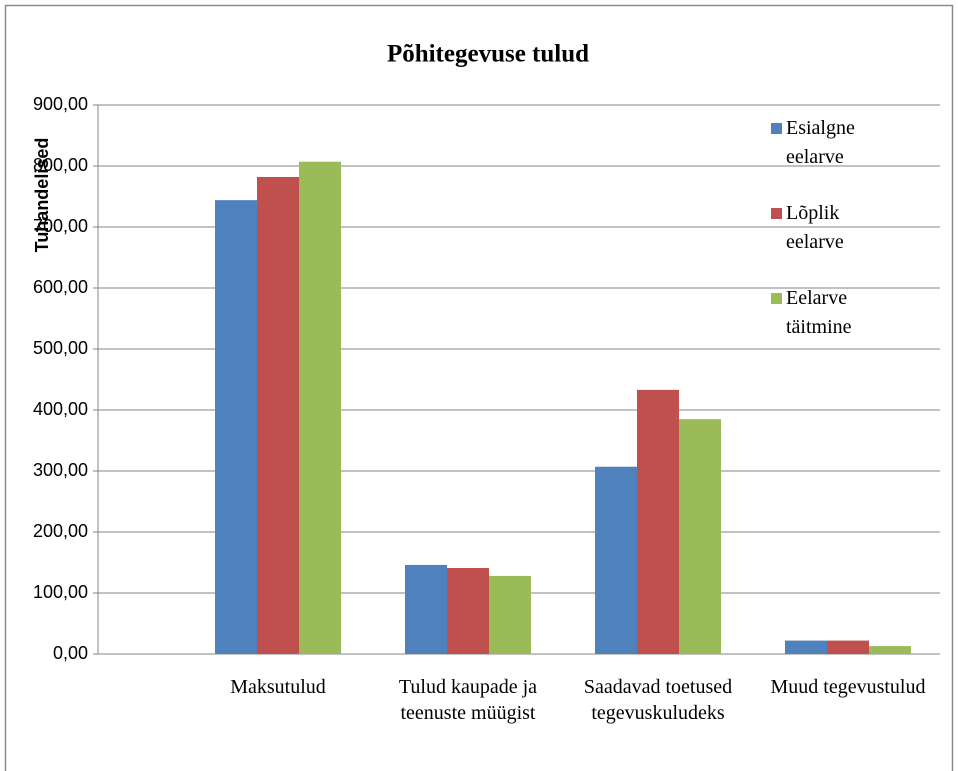 The height and width of the screenshot is (771, 958). I want to click on y-tick-label: 800,00, so click(60, 165).